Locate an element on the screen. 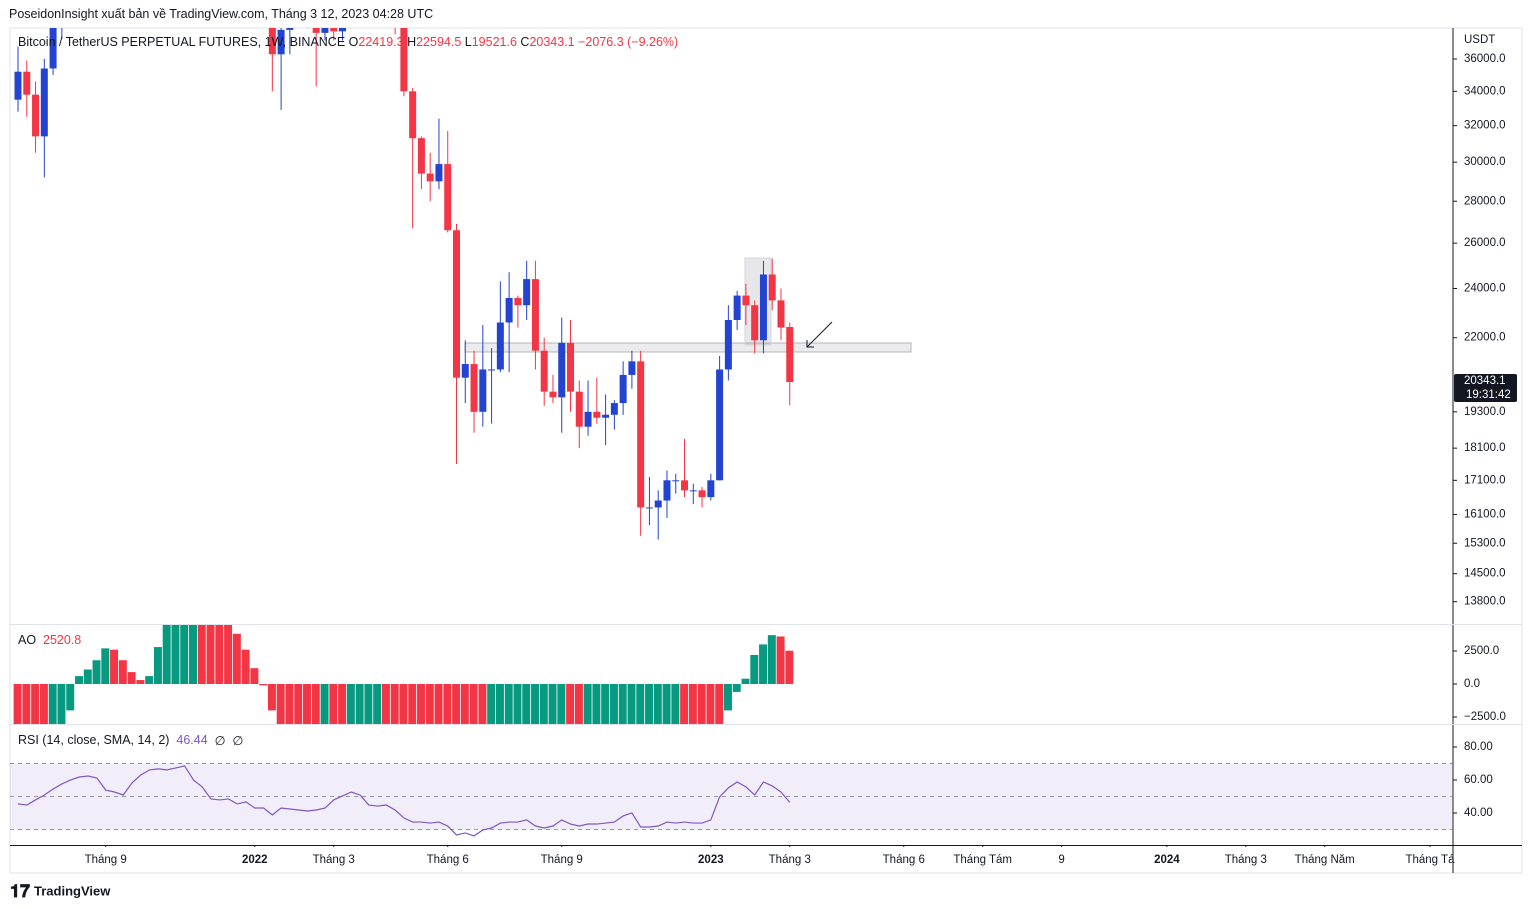 Image resolution: width=1532 pixels, height=909 pixels. y-tick-label: 14500.0 is located at coordinates (1485, 574).